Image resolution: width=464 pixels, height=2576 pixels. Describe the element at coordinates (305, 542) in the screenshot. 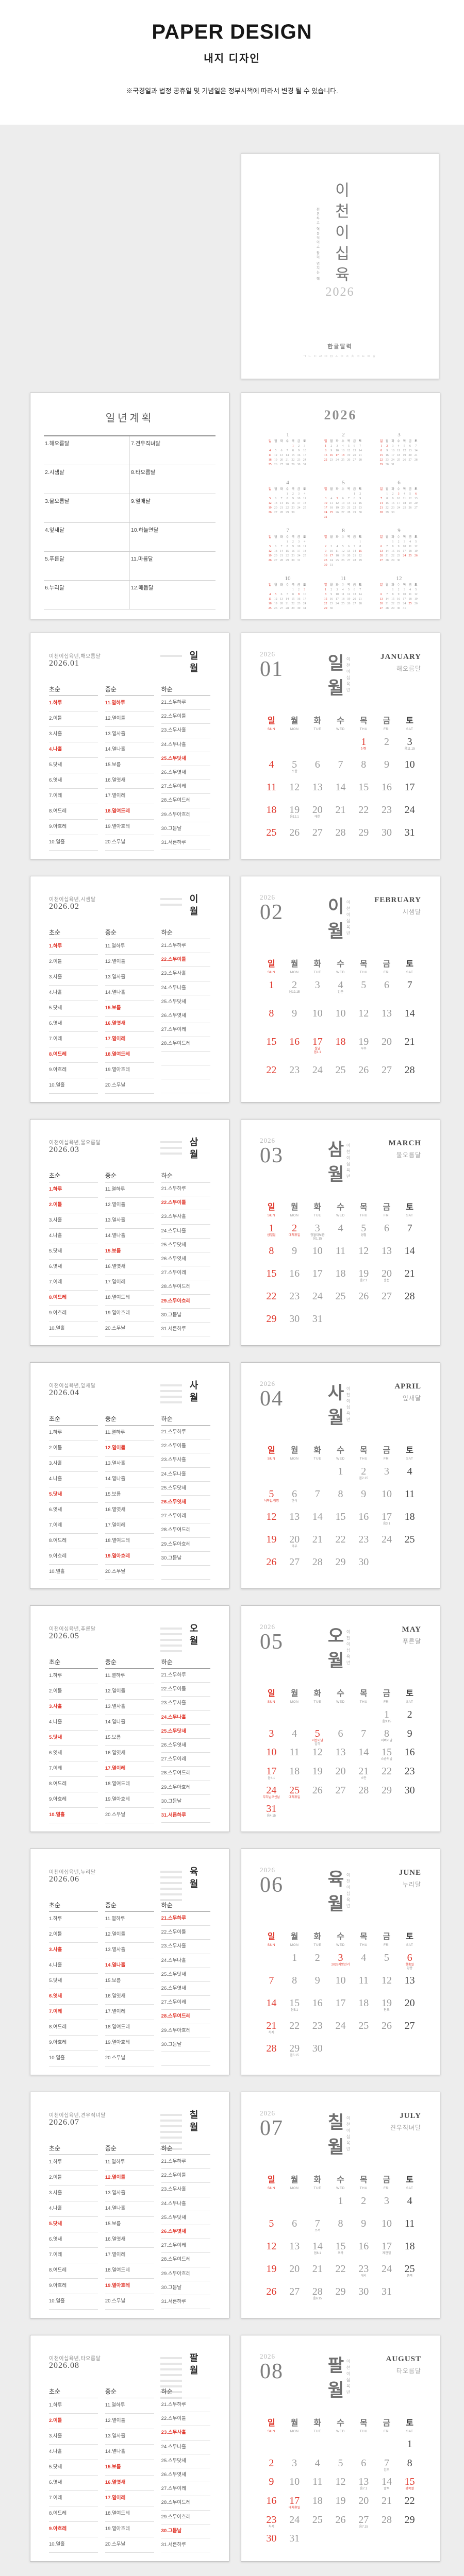

I see `mini-date-cell: 4` at that location.